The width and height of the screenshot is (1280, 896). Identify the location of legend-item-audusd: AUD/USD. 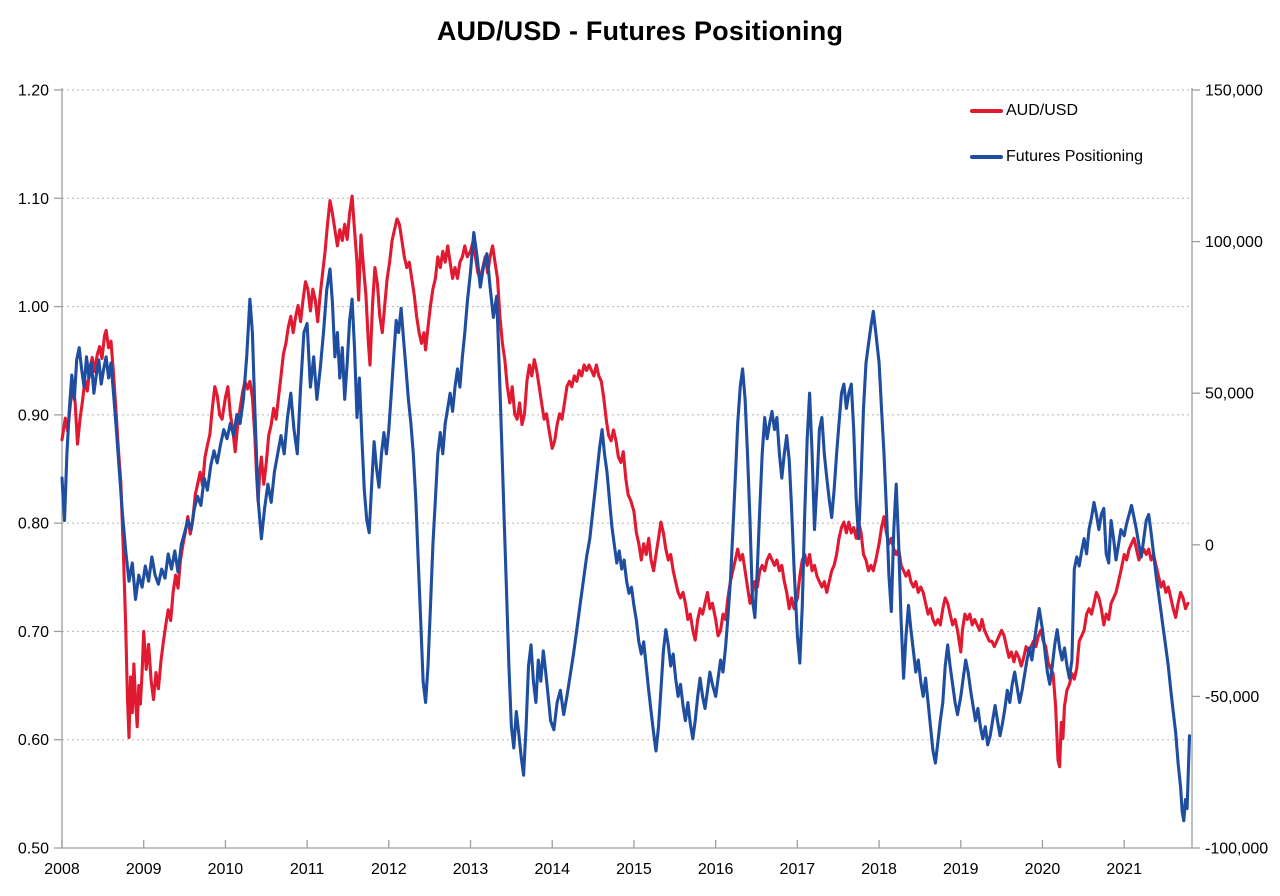
(1056, 111).